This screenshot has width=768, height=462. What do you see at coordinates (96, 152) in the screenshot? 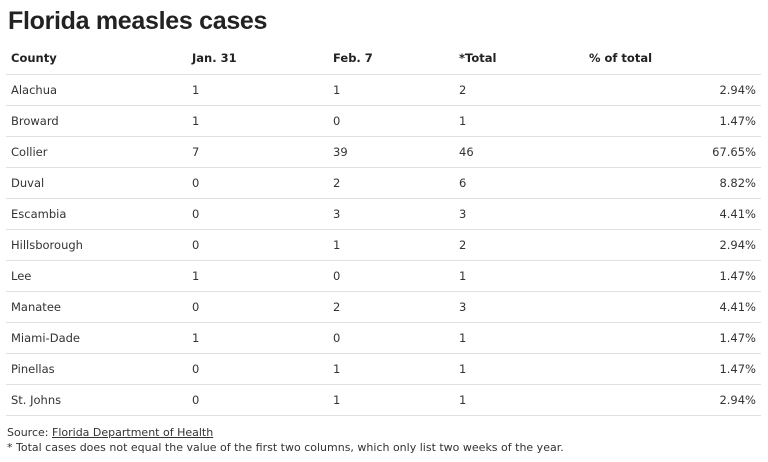
I see `cell-county: Collier` at bounding box center [96, 152].